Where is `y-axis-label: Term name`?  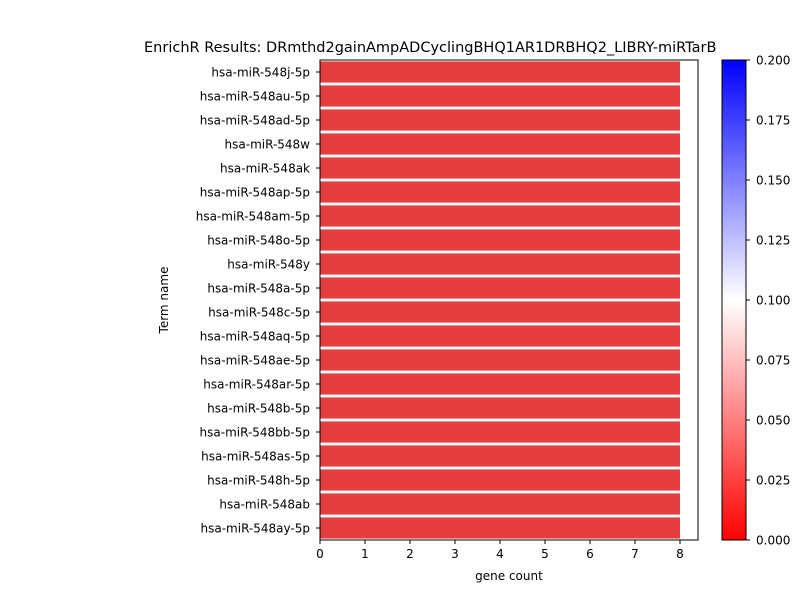 y-axis-label: Term name is located at coordinates (164, 301).